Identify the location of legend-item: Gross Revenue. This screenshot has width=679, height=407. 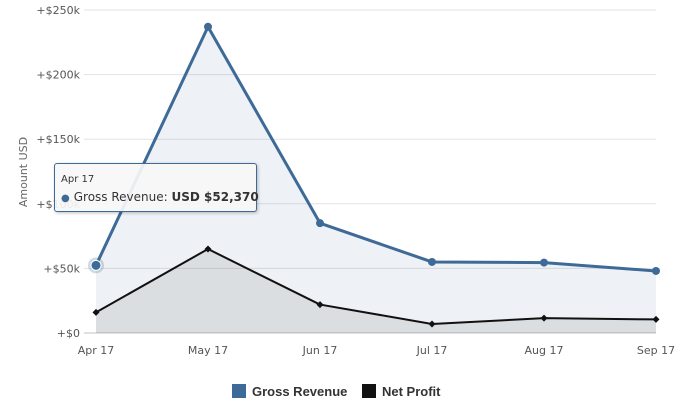
(289, 391).